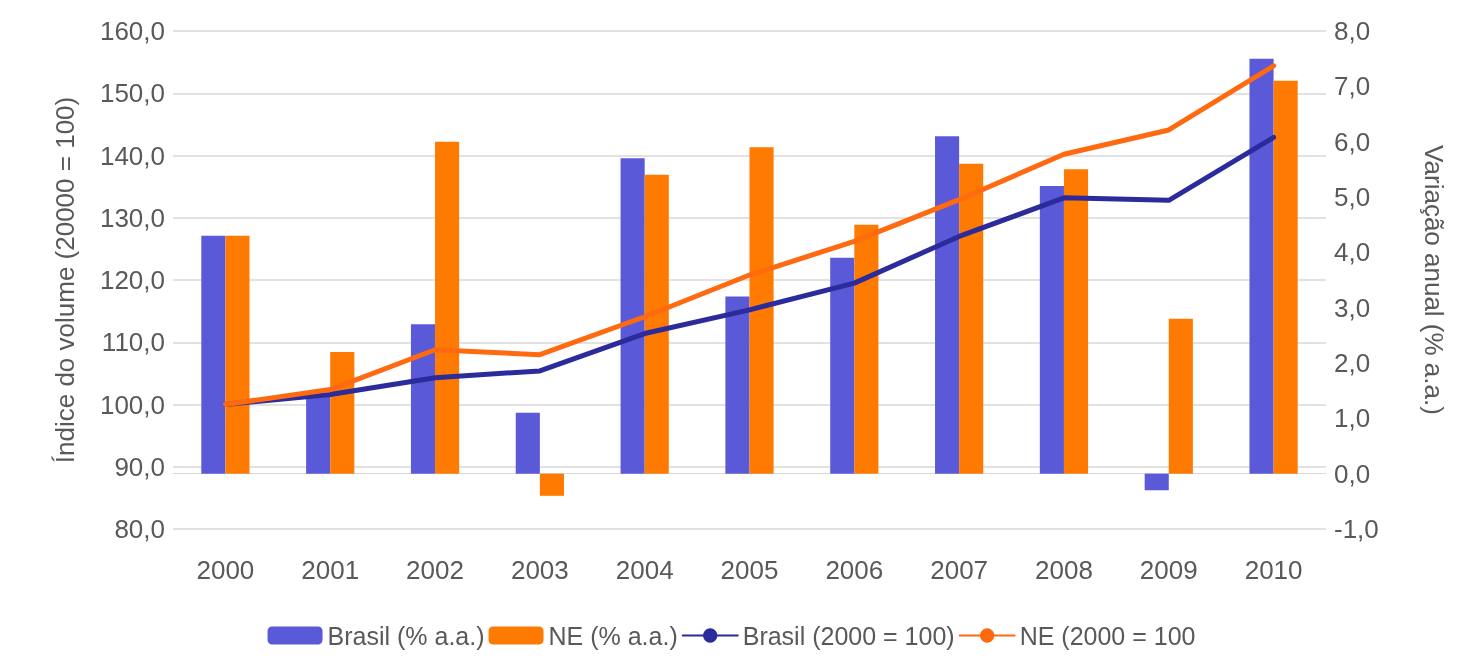 The image size is (1463, 661). What do you see at coordinates (644, 570) in the screenshot?
I see `x-tick-label: 2004` at bounding box center [644, 570].